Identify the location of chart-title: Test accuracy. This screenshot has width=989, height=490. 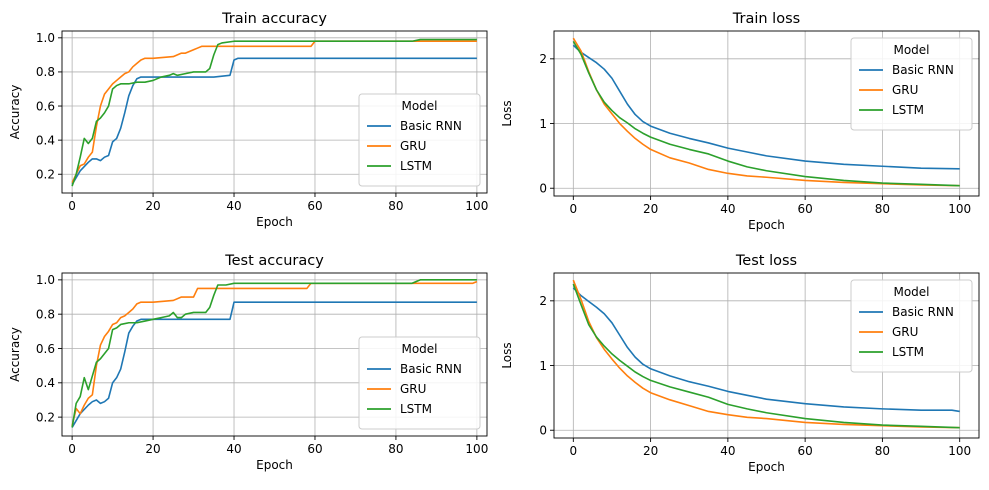
(274, 261).